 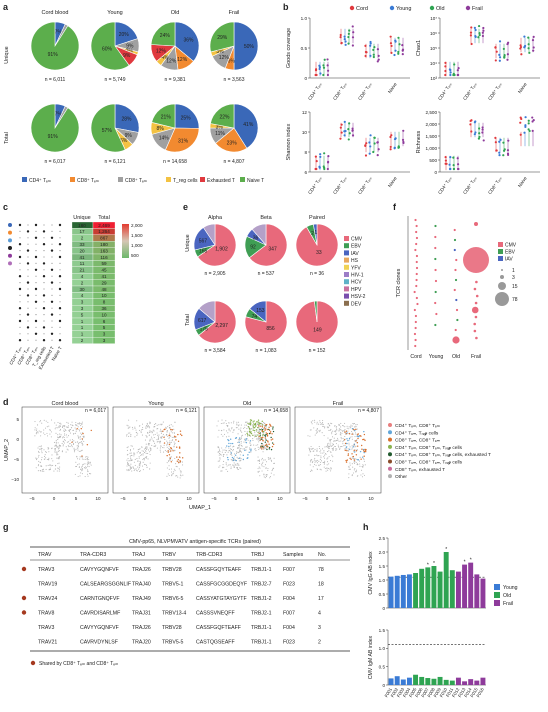 I want to click on table-cell: CASSYATGTAYGYTF, so click(x=221, y=599).